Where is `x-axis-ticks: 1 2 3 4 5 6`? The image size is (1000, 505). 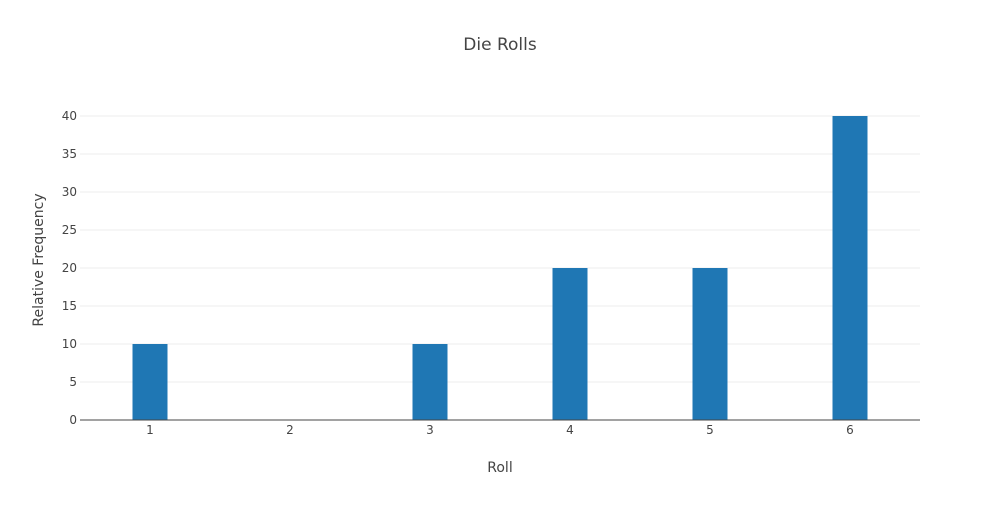
x-axis-ticks: 1 2 3 4 5 6 is located at coordinates (500, 430).